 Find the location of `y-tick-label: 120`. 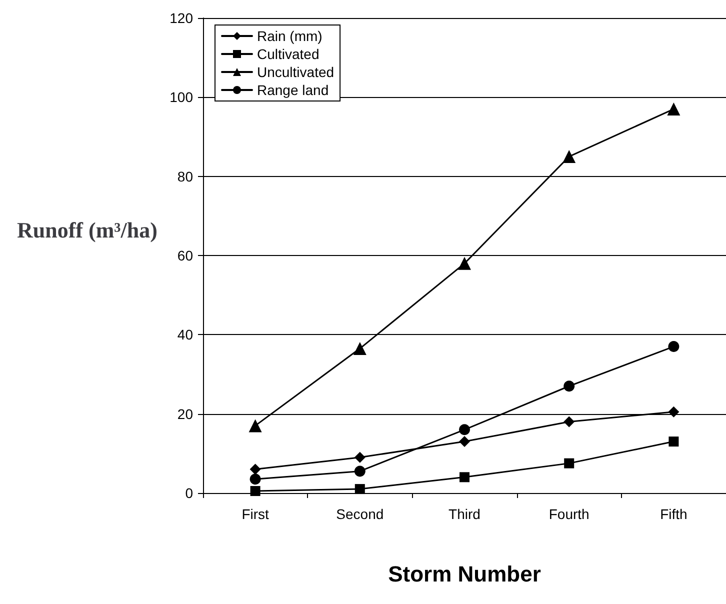

y-tick-label: 120 is located at coordinates (182, 18).